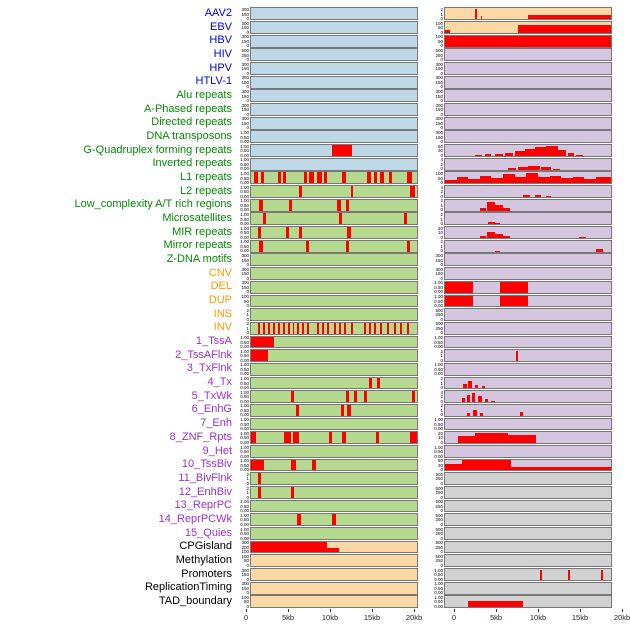  Describe the element at coordinates (244, 201) in the screenshot. I see `y-tick-label: 1.00` at that location.